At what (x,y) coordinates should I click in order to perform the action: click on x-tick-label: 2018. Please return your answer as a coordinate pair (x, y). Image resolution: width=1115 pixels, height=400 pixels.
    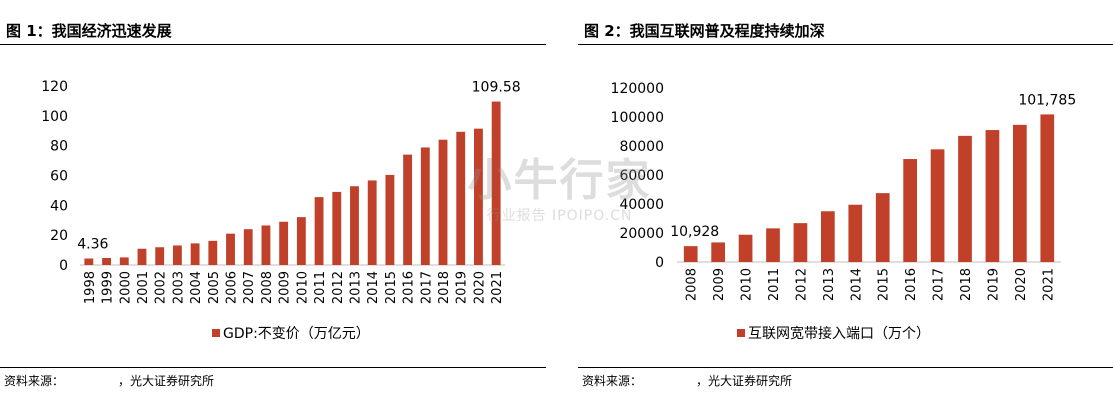
    Looking at the image, I should click on (966, 284).